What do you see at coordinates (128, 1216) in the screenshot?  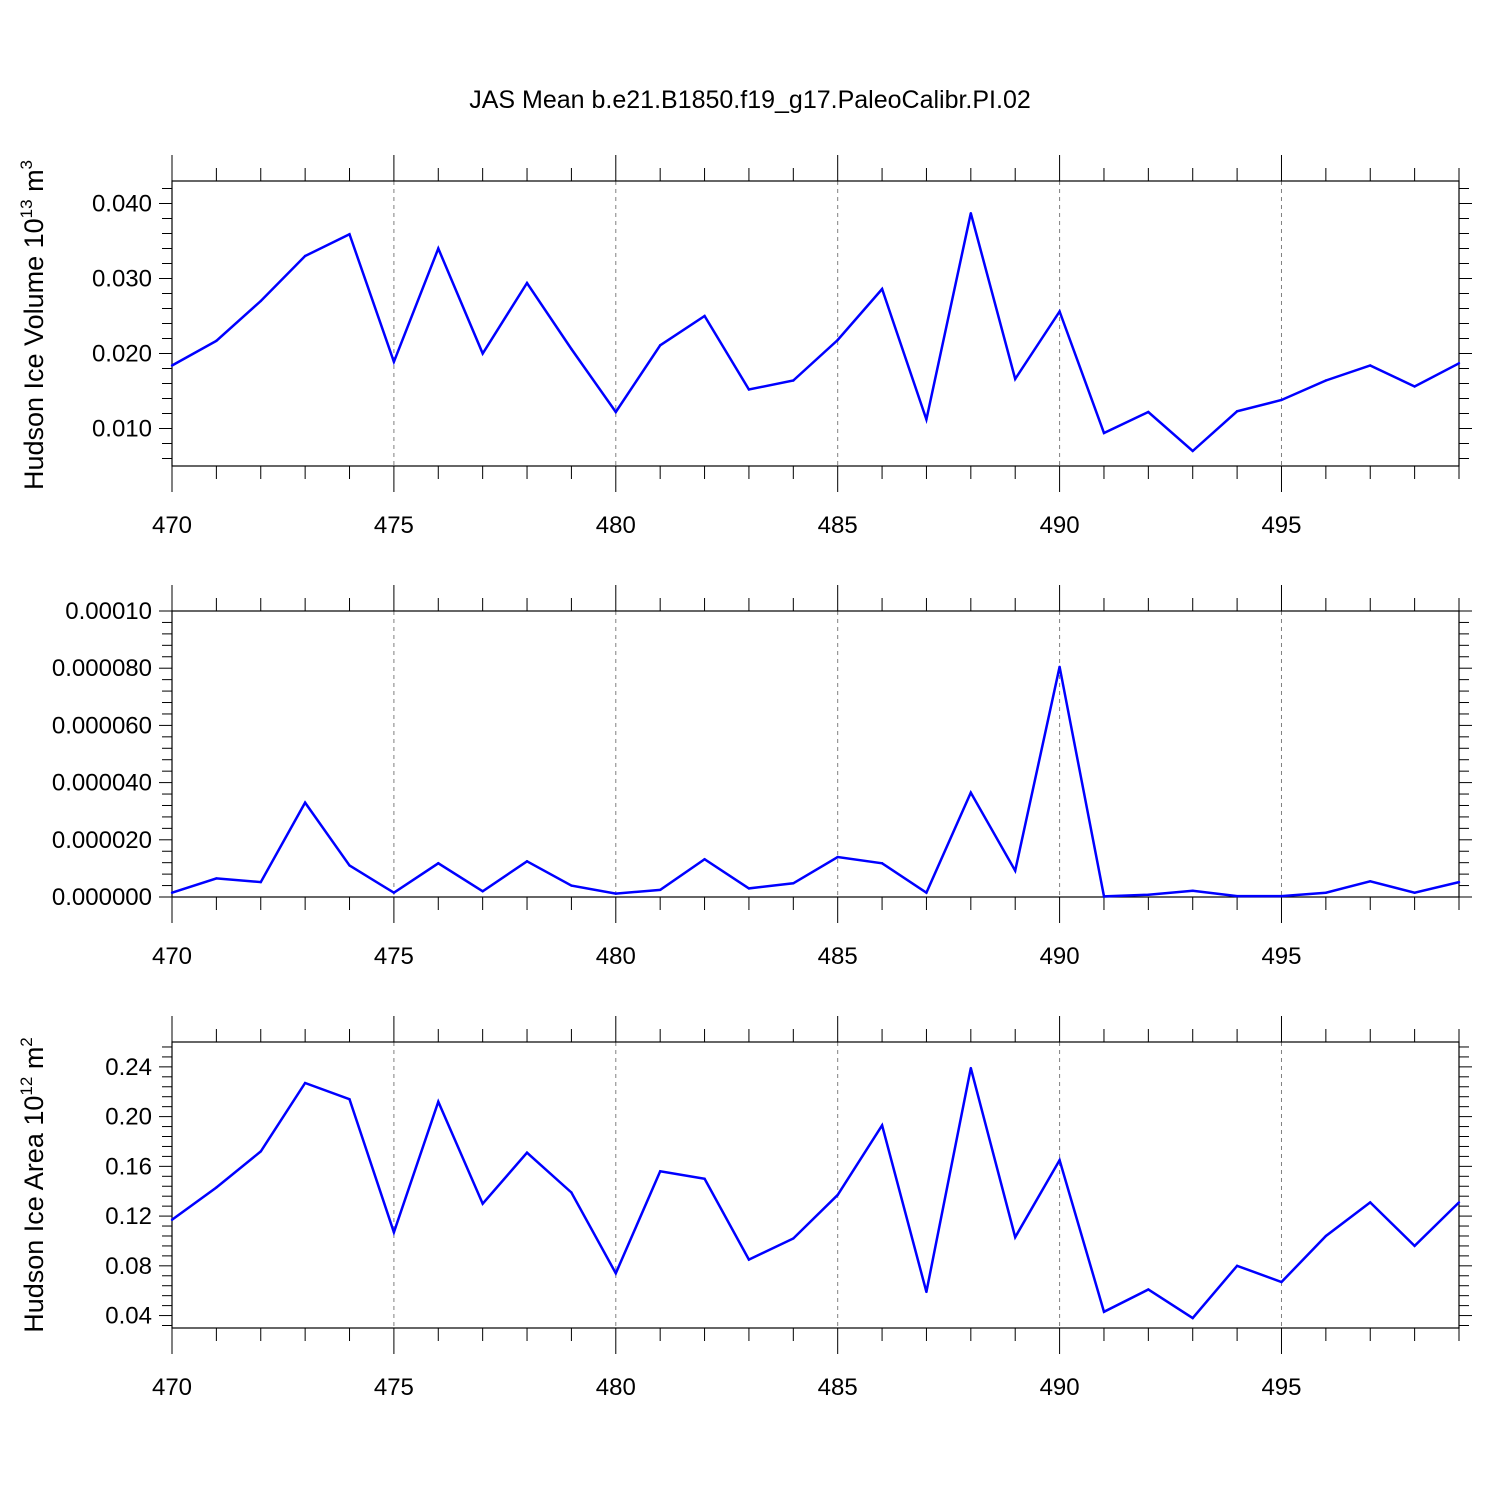 I see `y-tick-label: 0.12` at bounding box center [128, 1216].